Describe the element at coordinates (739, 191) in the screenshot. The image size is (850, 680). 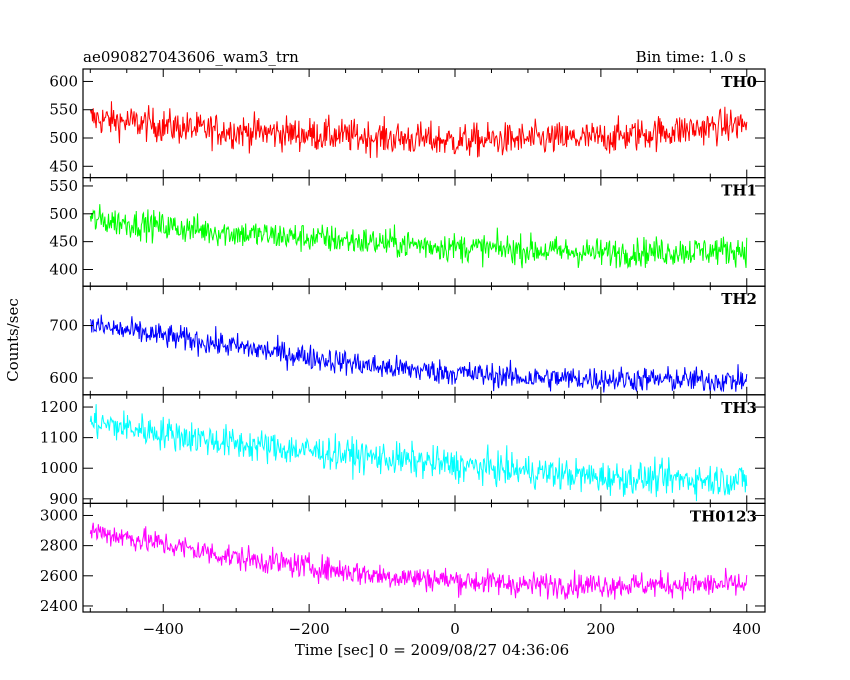
I see `panel-label-th1: TH1` at that location.